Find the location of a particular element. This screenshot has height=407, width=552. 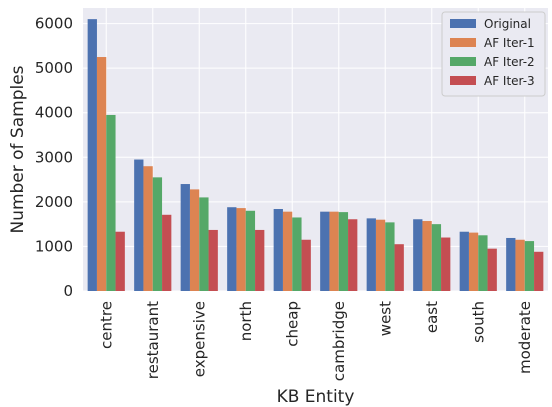

bar-af-iter-2-cambridge is located at coordinates (343, 251).